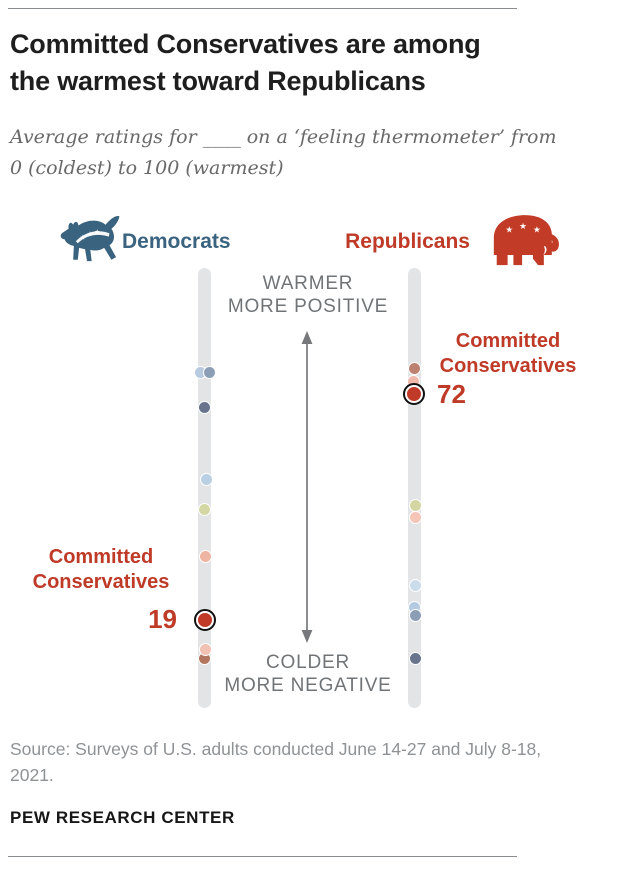 The height and width of the screenshot is (870, 620). Describe the element at coordinates (407, 241) in the screenshot. I see `republicans-label: Republicans` at that location.